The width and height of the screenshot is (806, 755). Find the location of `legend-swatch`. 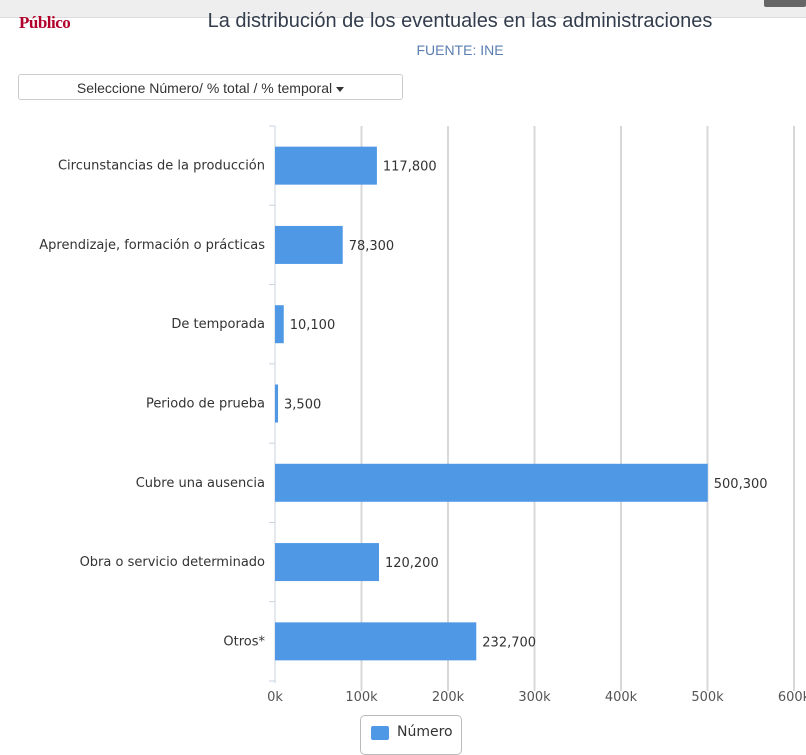

legend-swatch is located at coordinates (380, 733).